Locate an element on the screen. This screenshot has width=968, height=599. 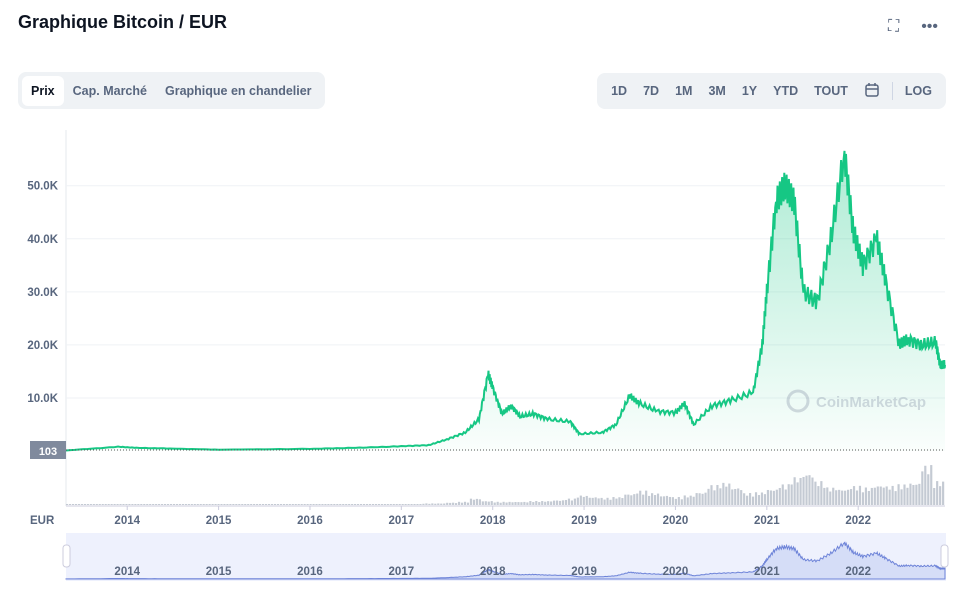
range-3m: 3M is located at coordinates (717, 91).